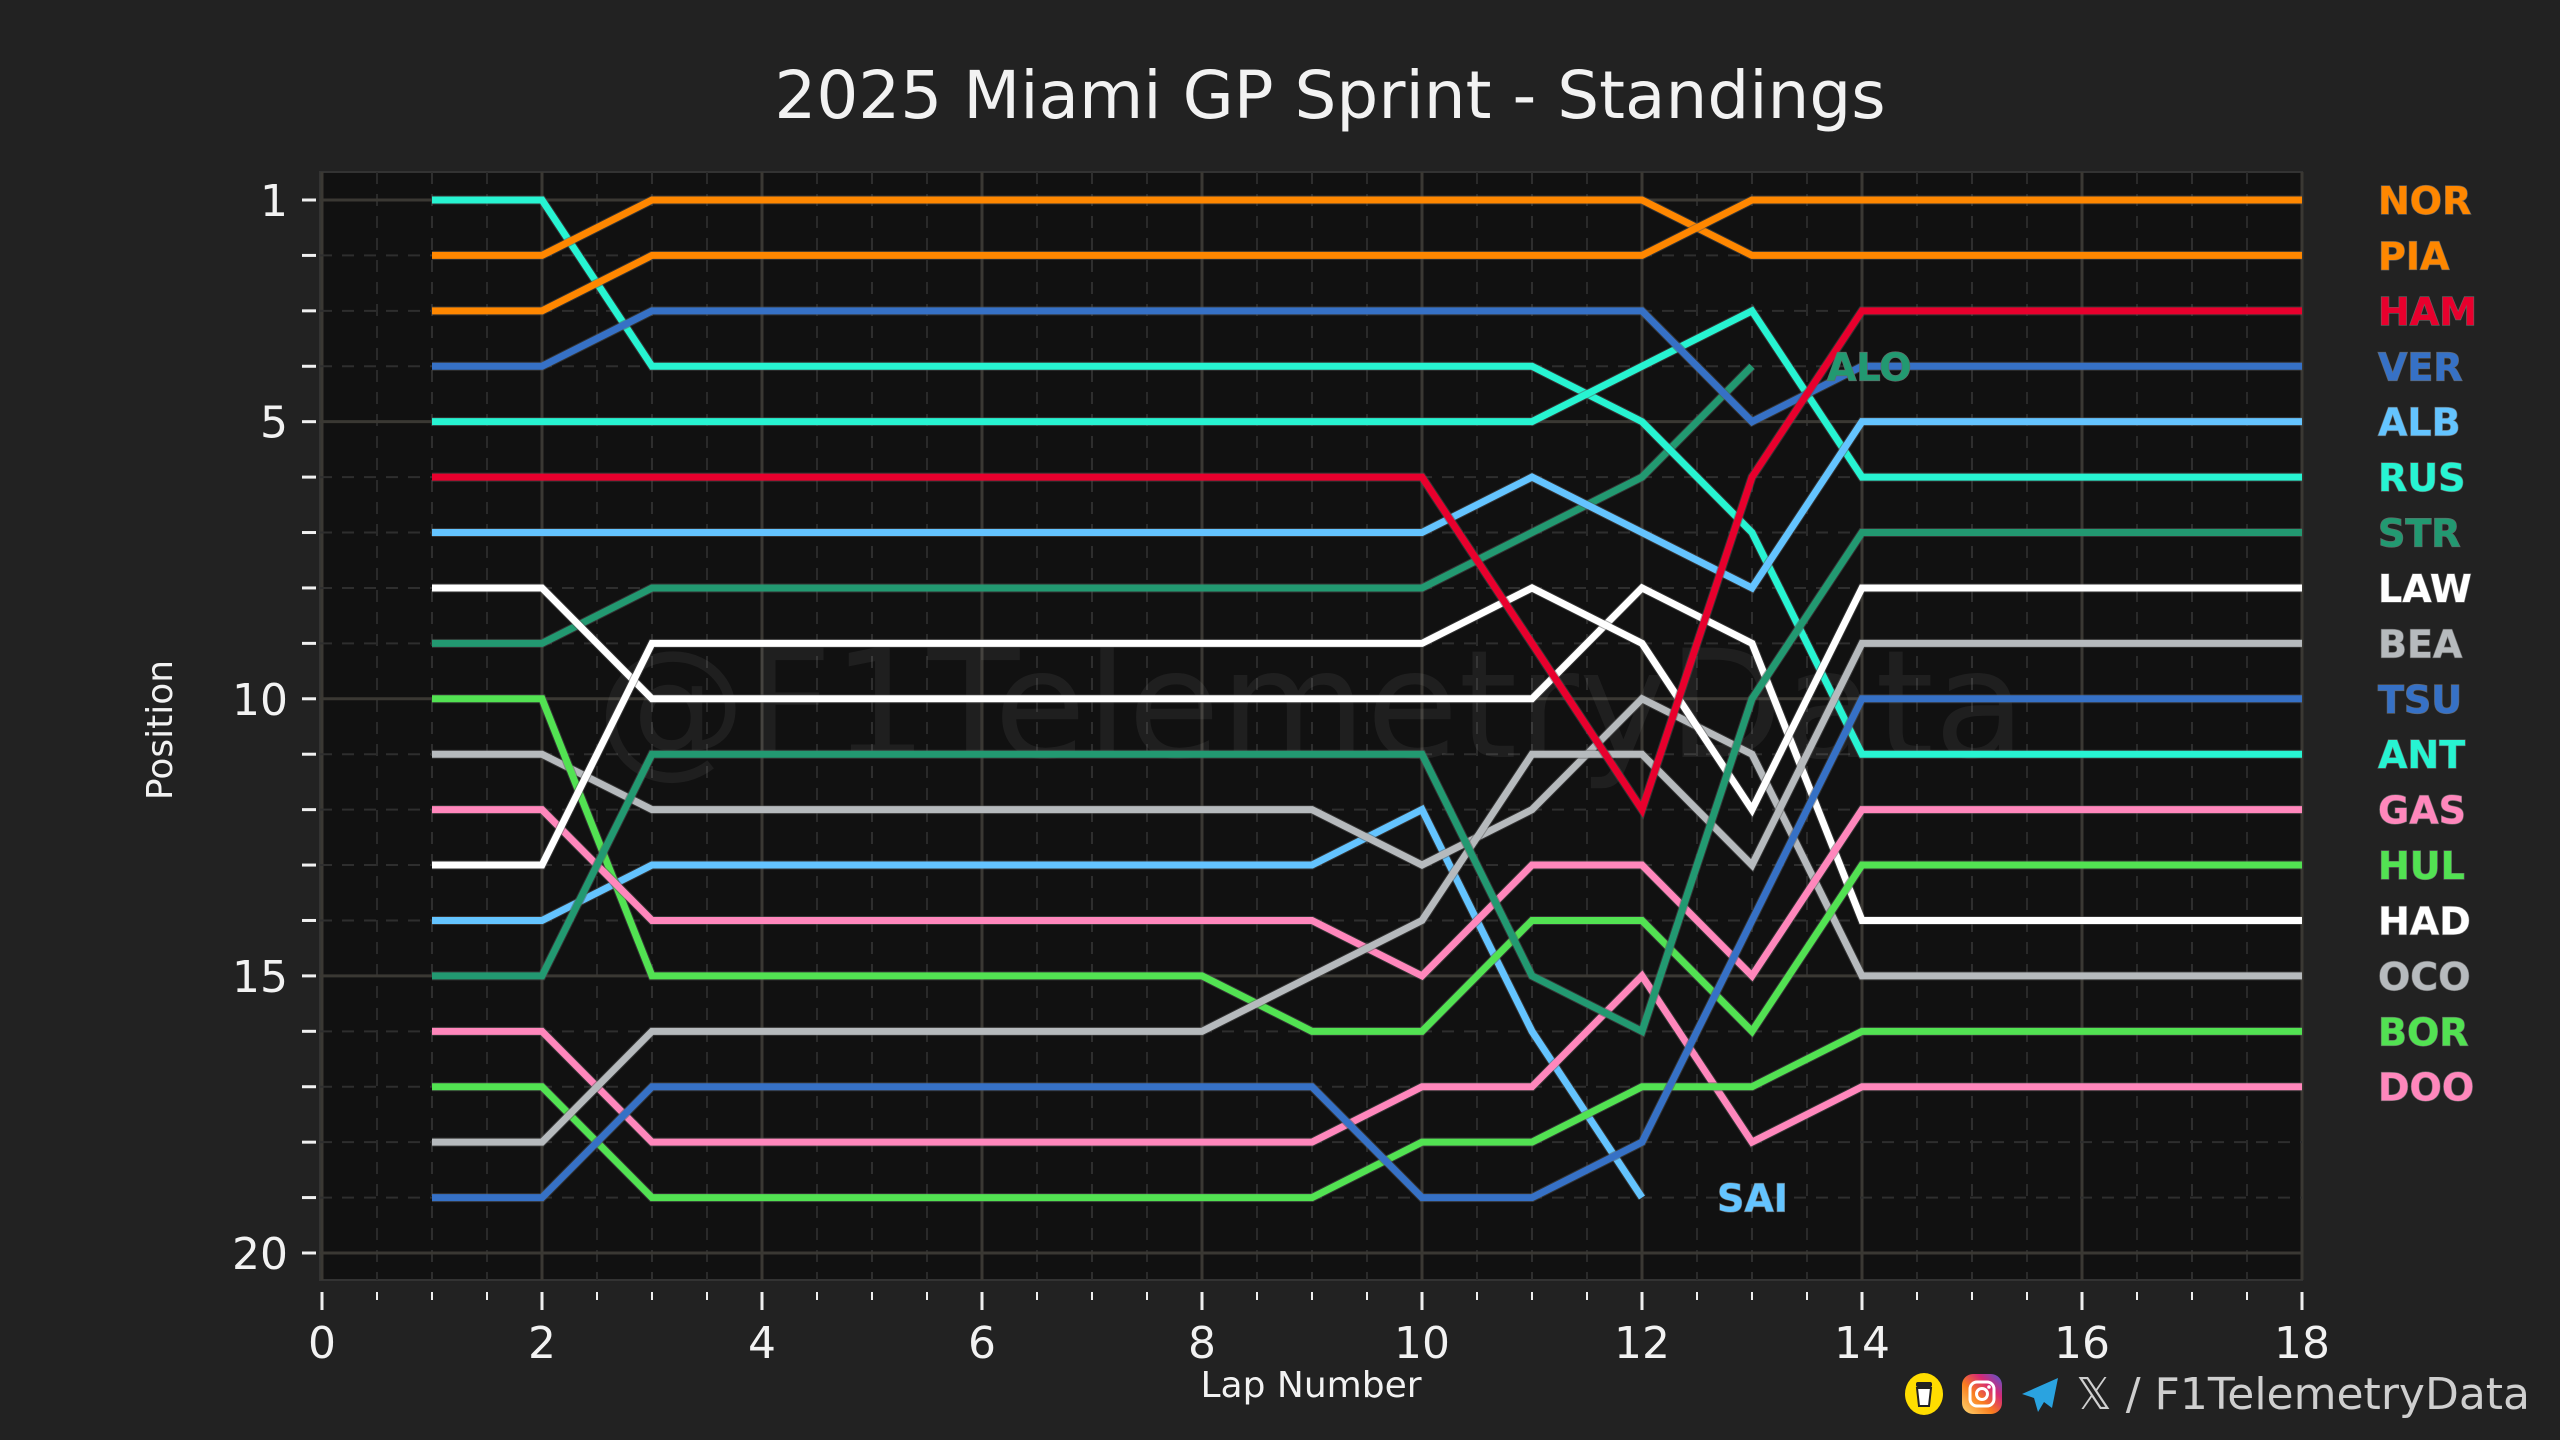 The height and width of the screenshot is (1440, 2560). Describe the element at coordinates (260, 1254) in the screenshot. I see `y-tick-label: 20` at that location.